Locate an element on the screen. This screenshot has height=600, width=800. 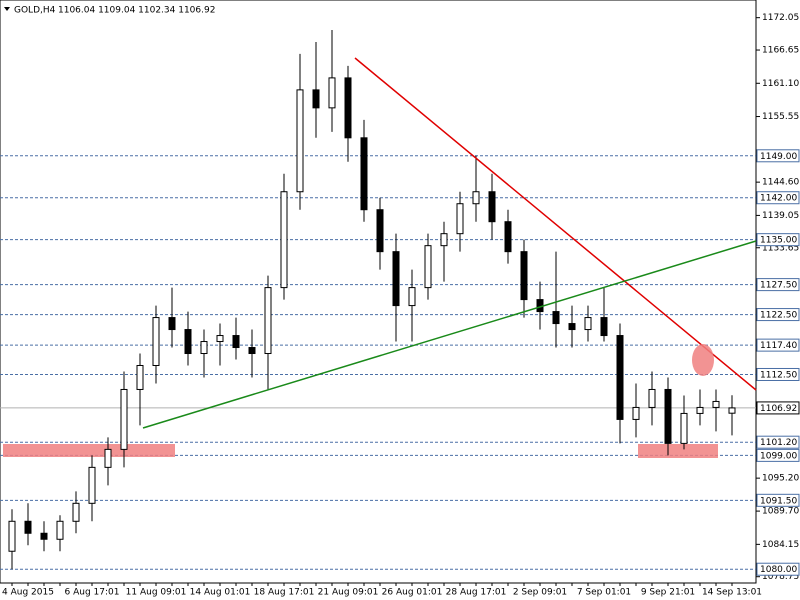
level-label: 1099.00 is located at coordinates (778, 456).